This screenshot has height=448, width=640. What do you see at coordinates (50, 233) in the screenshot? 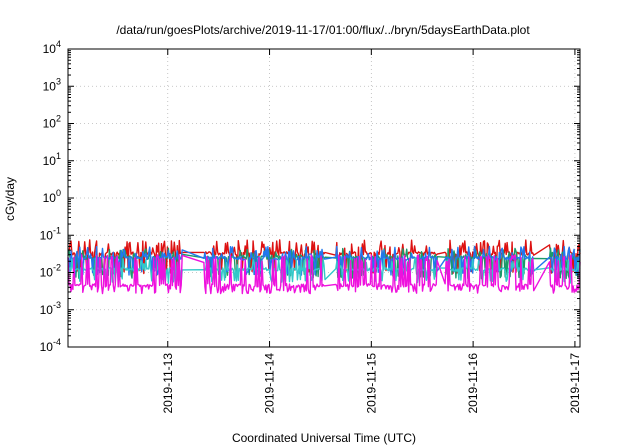
I see `y-tick-label: 10⁻¹` at bounding box center [50, 233].